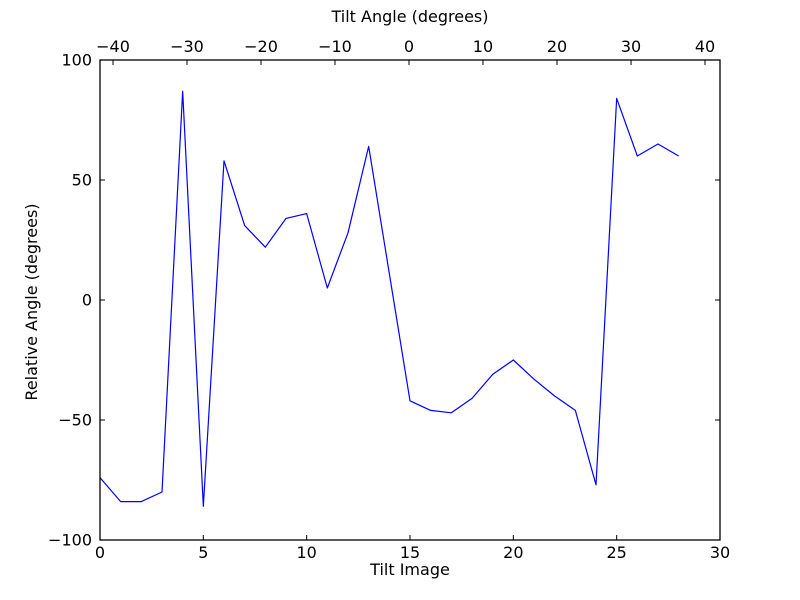 This screenshot has width=800, height=600. What do you see at coordinates (113, 46) in the screenshot?
I see `top-tick-label: −40` at bounding box center [113, 46].